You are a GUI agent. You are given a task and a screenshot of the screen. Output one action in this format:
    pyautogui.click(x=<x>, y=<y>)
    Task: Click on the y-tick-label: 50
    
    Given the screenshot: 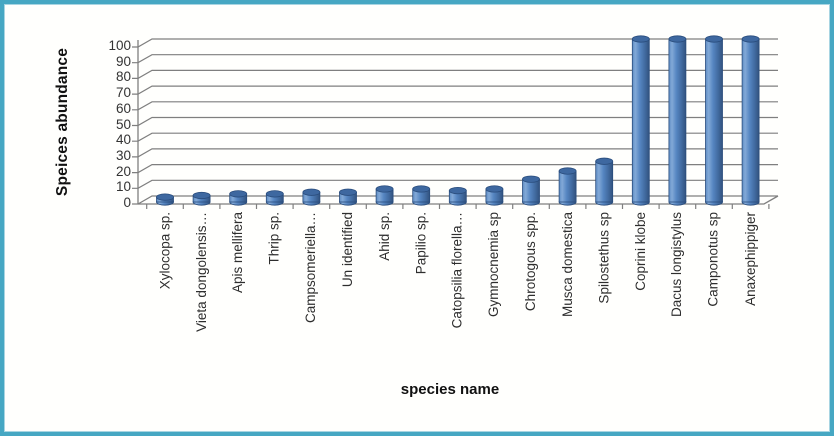 What is the action you would take?
    pyautogui.click(x=123, y=124)
    